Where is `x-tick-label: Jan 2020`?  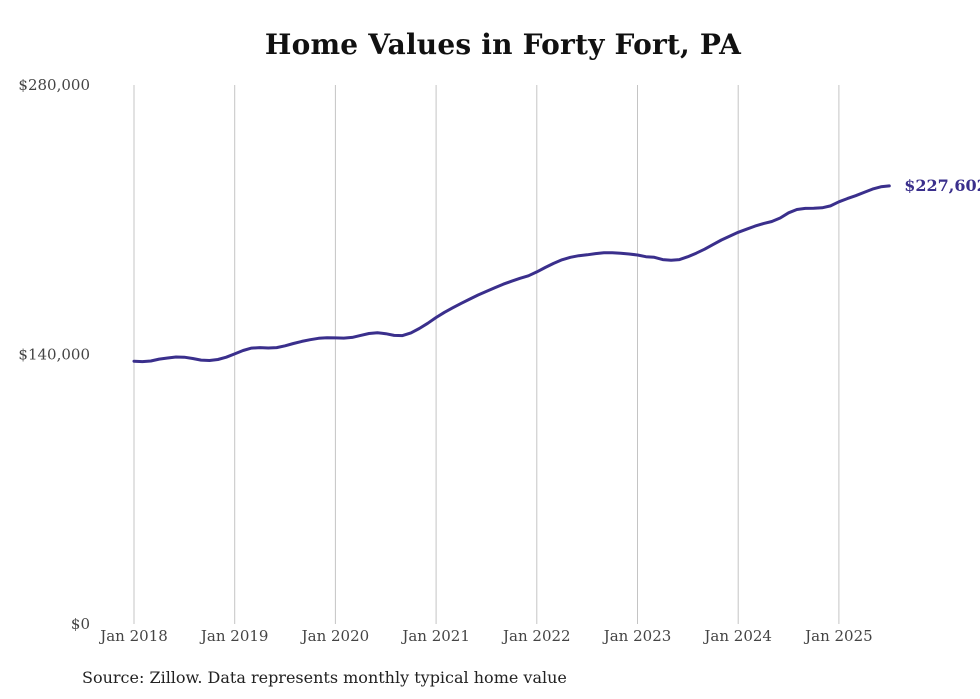
x-tick-label: Jan 2020 is located at coordinates (335, 636).